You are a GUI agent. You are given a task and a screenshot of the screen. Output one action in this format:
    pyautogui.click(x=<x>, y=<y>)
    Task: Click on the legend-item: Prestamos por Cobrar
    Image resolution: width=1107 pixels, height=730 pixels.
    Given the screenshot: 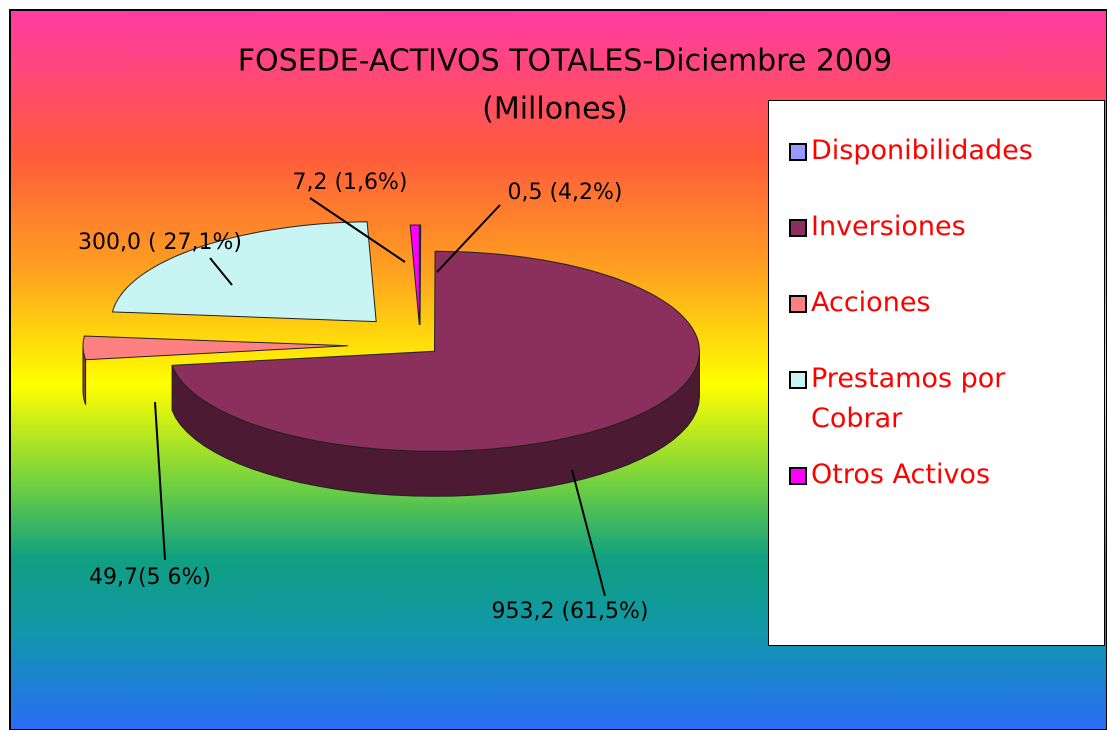 What is the action you would take?
    pyautogui.click(x=941, y=399)
    